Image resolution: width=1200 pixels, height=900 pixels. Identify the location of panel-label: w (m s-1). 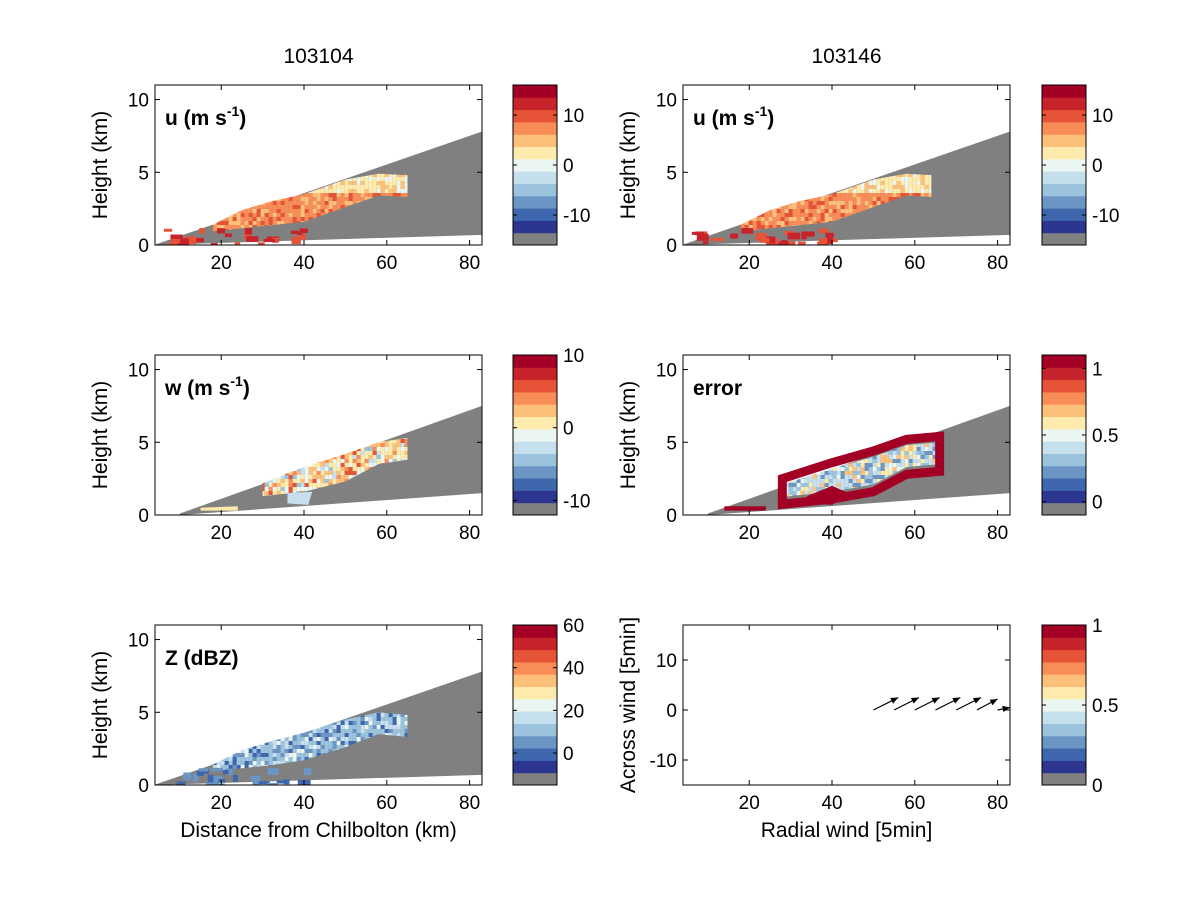
(207, 386).